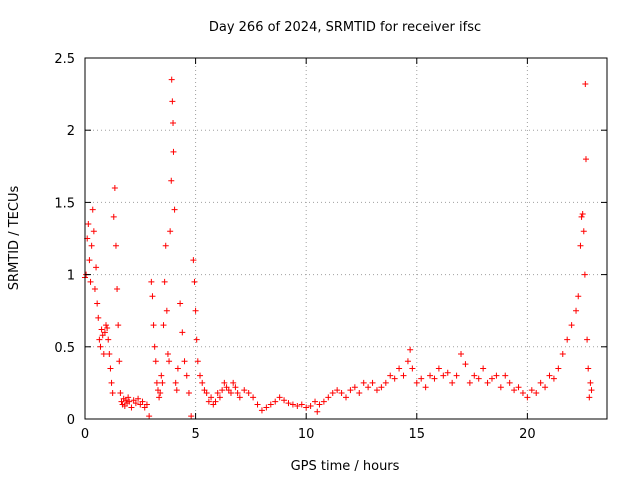 The image size is (640, 480). What do you see at coordinates (64, 59) in the screenshot?
I see `y-tick-label: 2.5` at bounding box center [64, 59].